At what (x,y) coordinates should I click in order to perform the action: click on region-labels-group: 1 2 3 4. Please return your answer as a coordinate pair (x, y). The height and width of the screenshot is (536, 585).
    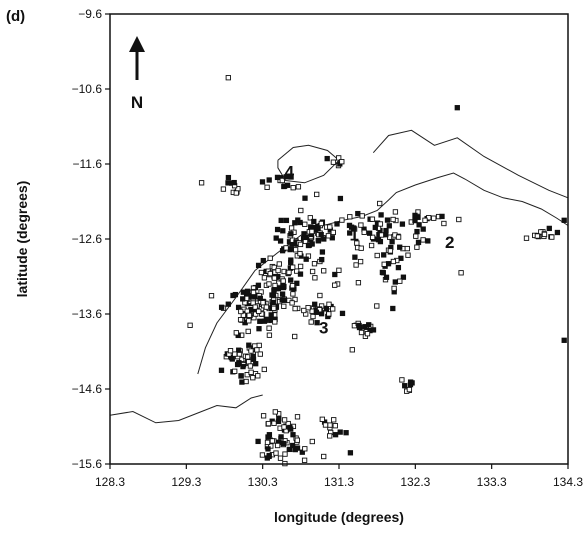
    Looking at the image, I should click on (370, 250).